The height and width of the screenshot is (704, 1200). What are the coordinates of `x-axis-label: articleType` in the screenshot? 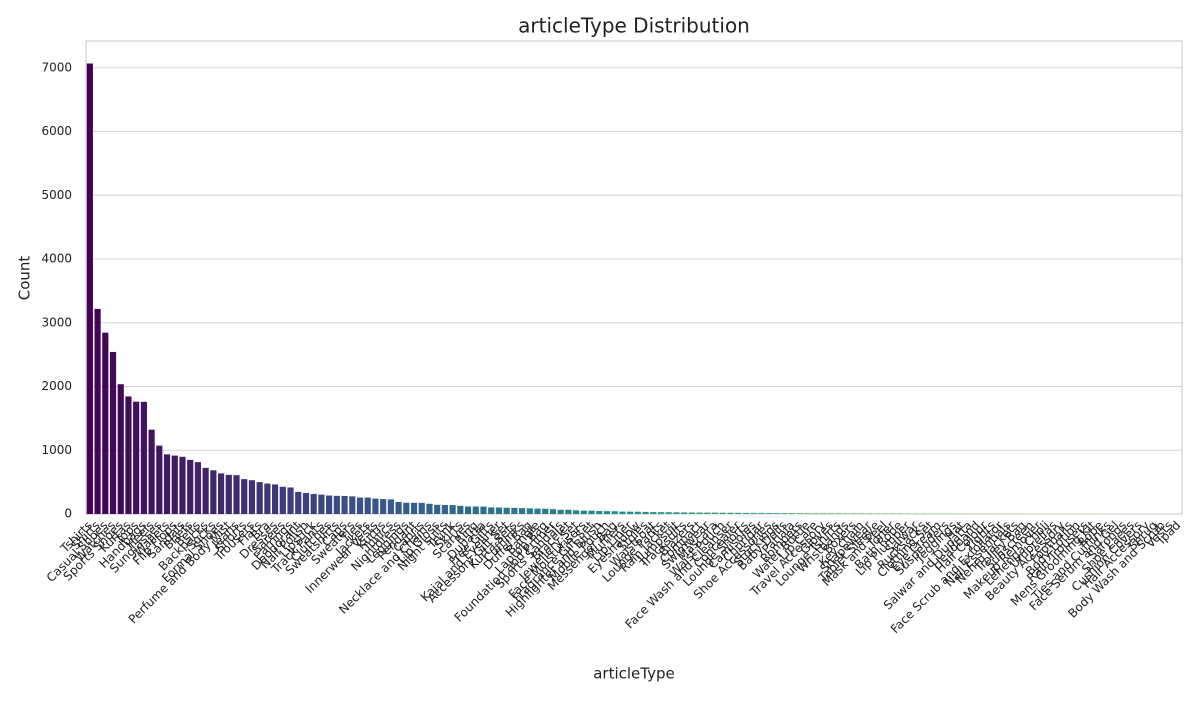 It's located at (634, 674).